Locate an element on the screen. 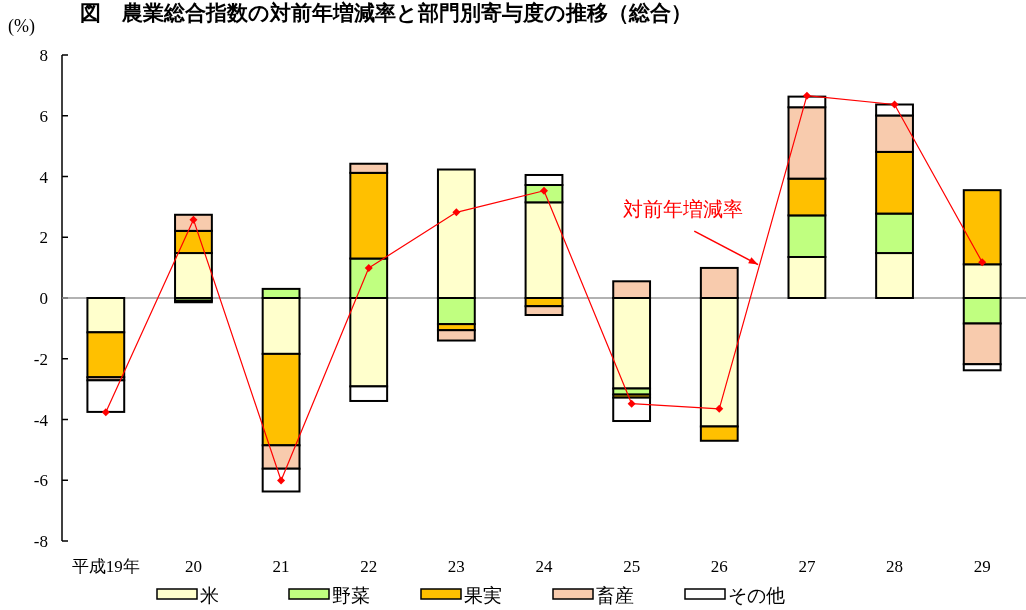 Image resolution: width=1026 pixels, height=610 pixels. legend-label: その他 is located at coordinates (756, 595).